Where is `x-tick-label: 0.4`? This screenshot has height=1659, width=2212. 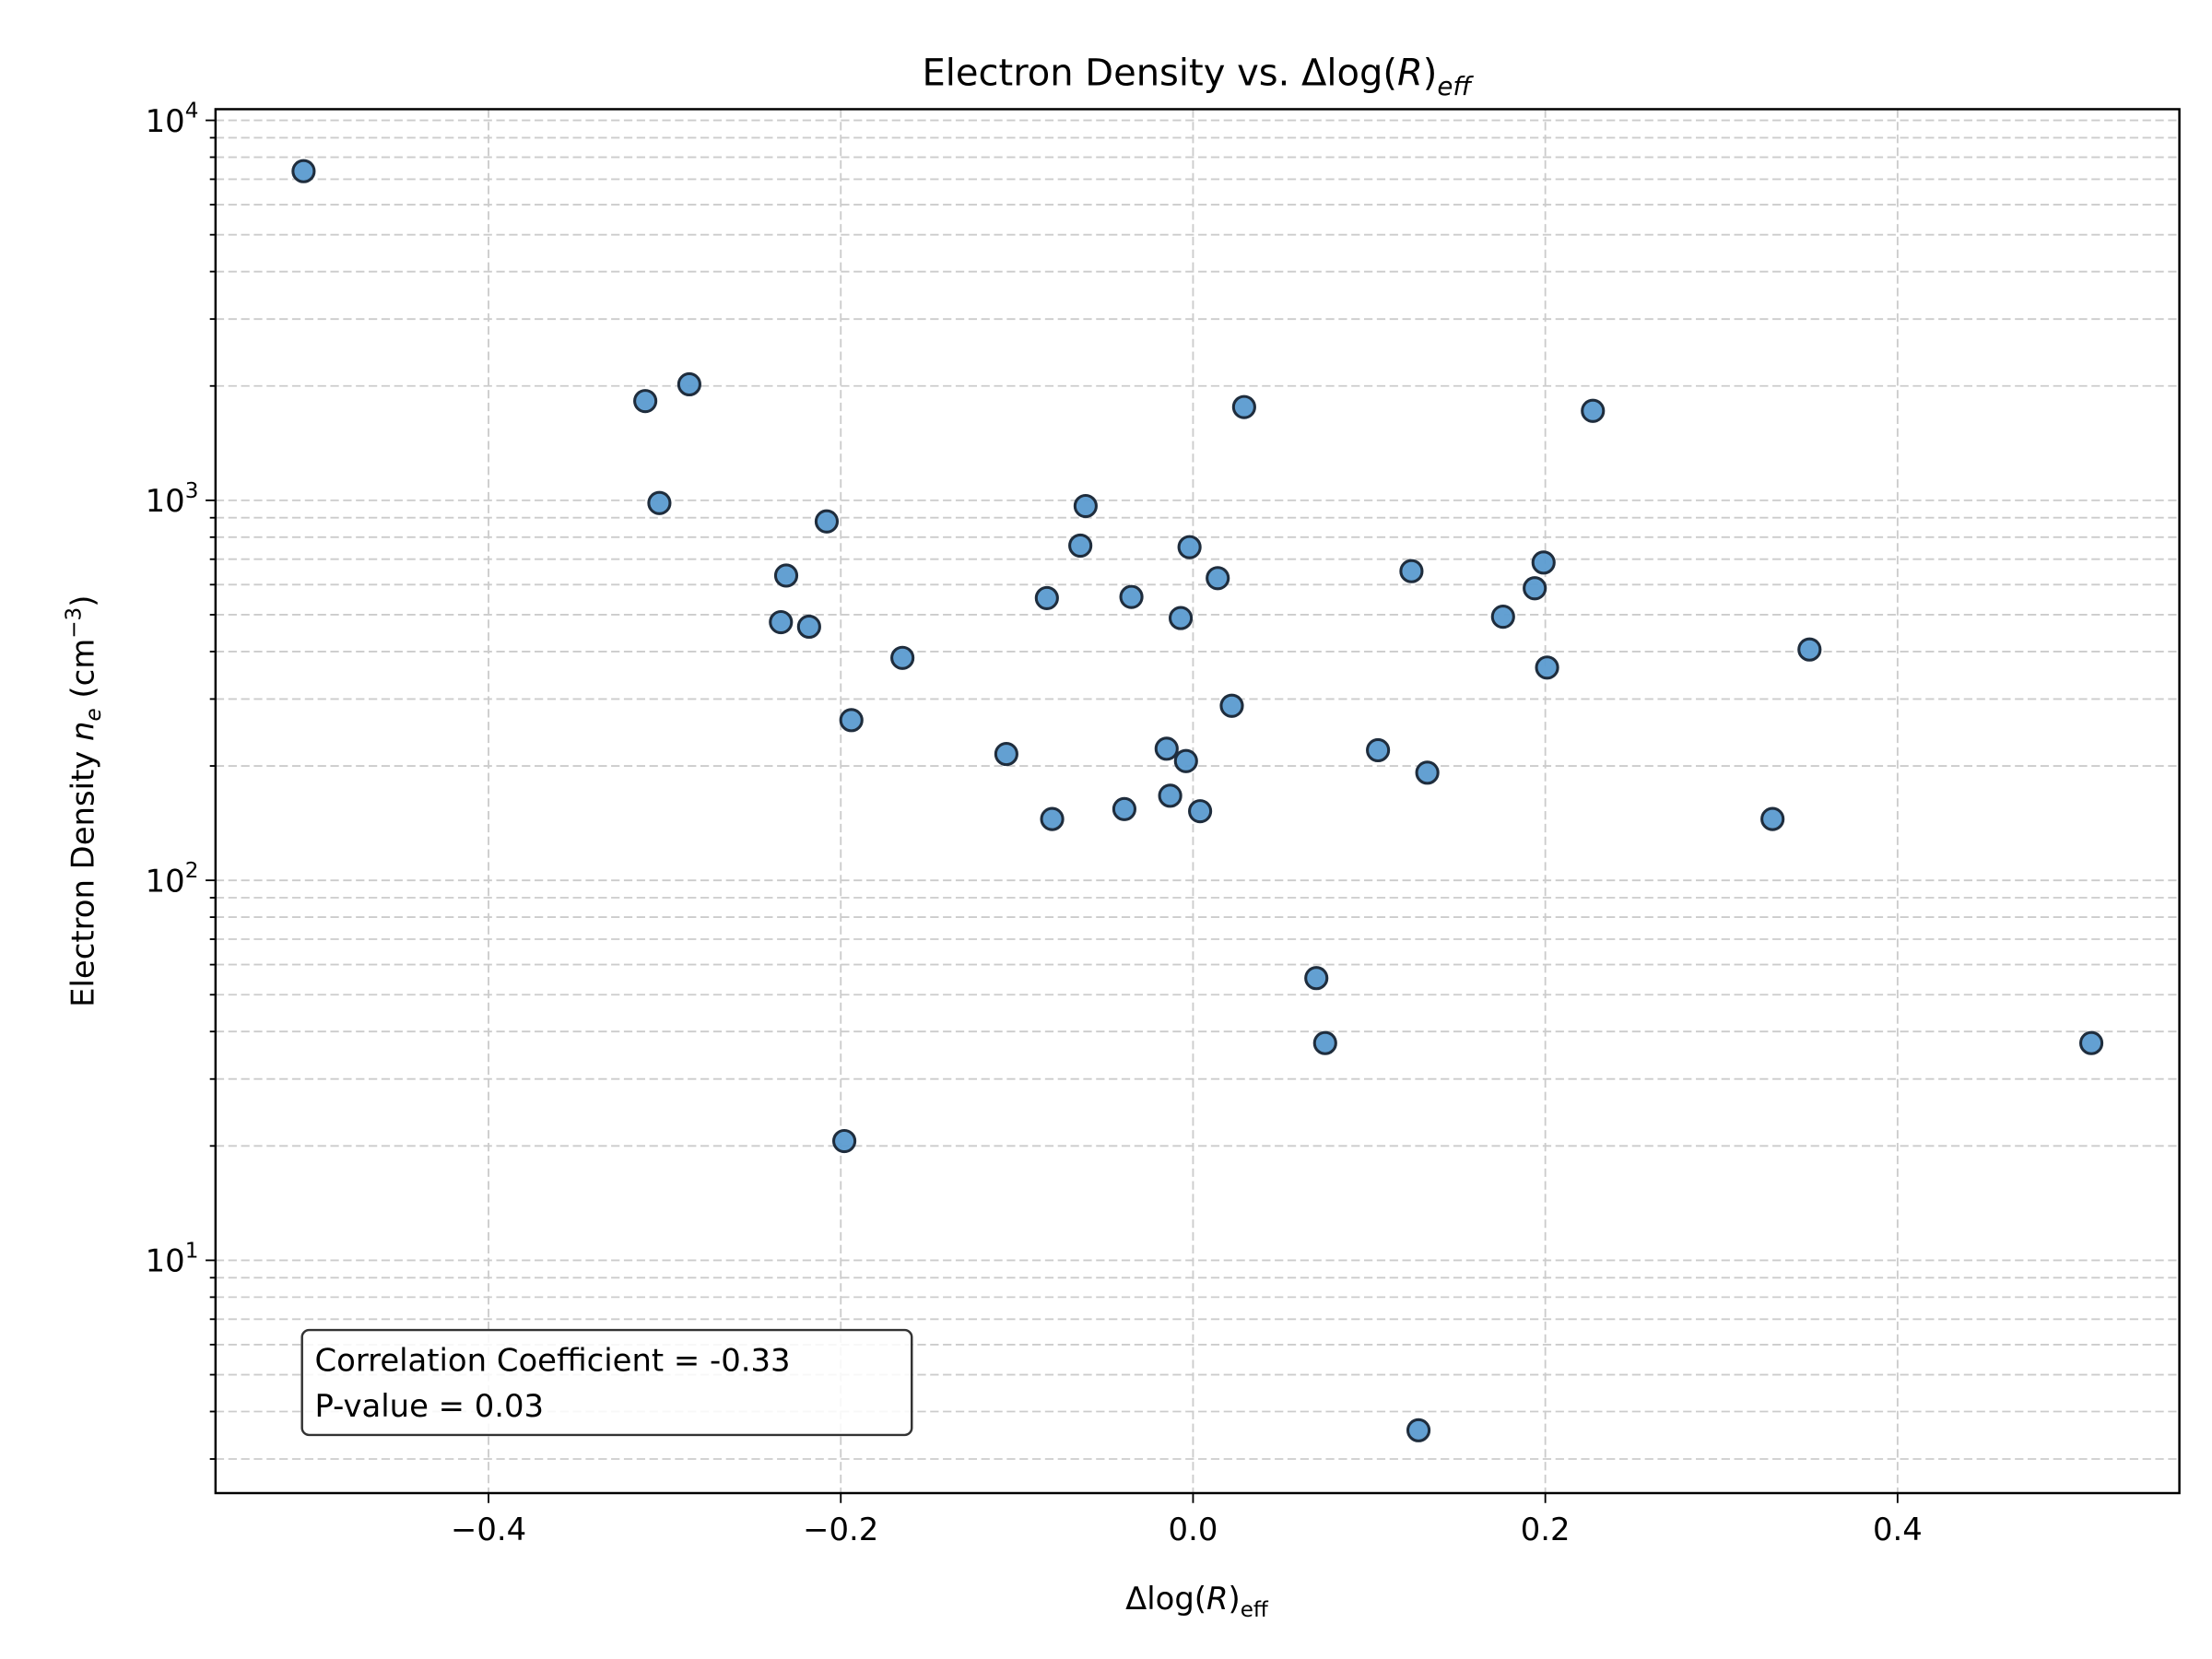
x-tick-label: 0.4 is located at coordinates (1898, 1529).